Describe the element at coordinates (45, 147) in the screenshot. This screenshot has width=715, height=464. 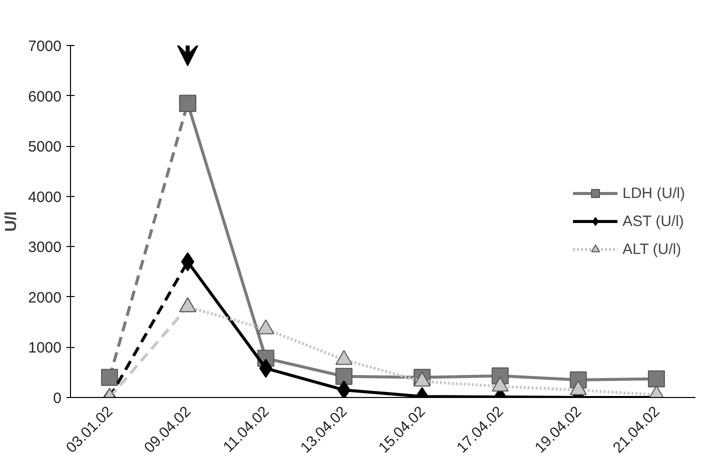
I see `y-tick-label: 5000` at that location.